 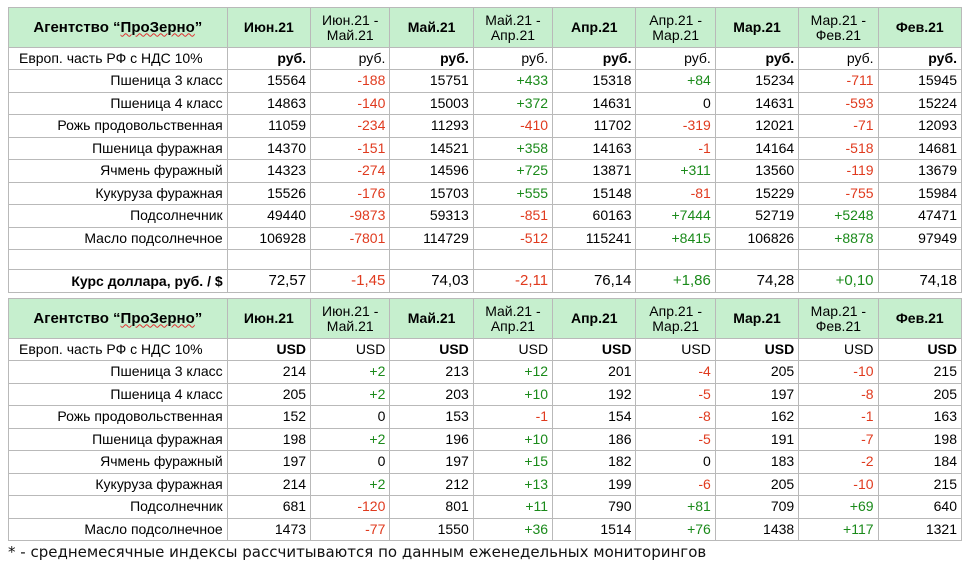 What do you see at coordinates (513, 507) in the screenshot?
I see `change-cell: +11` at bounding box center [513, 507].